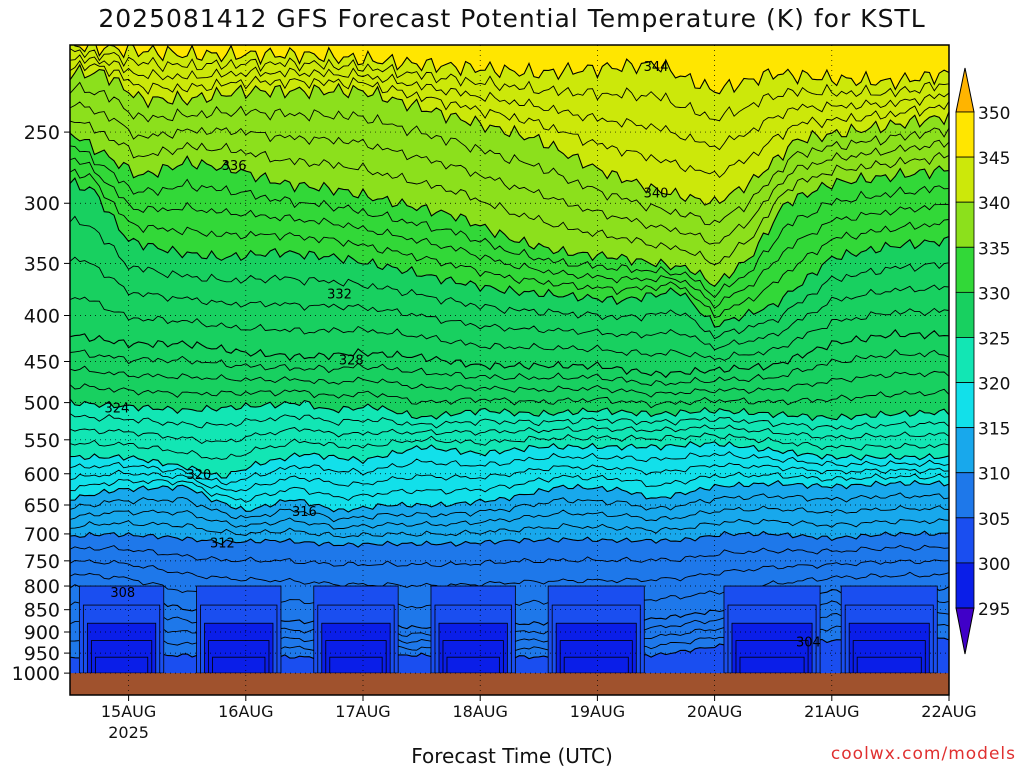  Describe the element at coordinates (116, 408) in the screenshot. I see `contour-label-324: 324` at that location.